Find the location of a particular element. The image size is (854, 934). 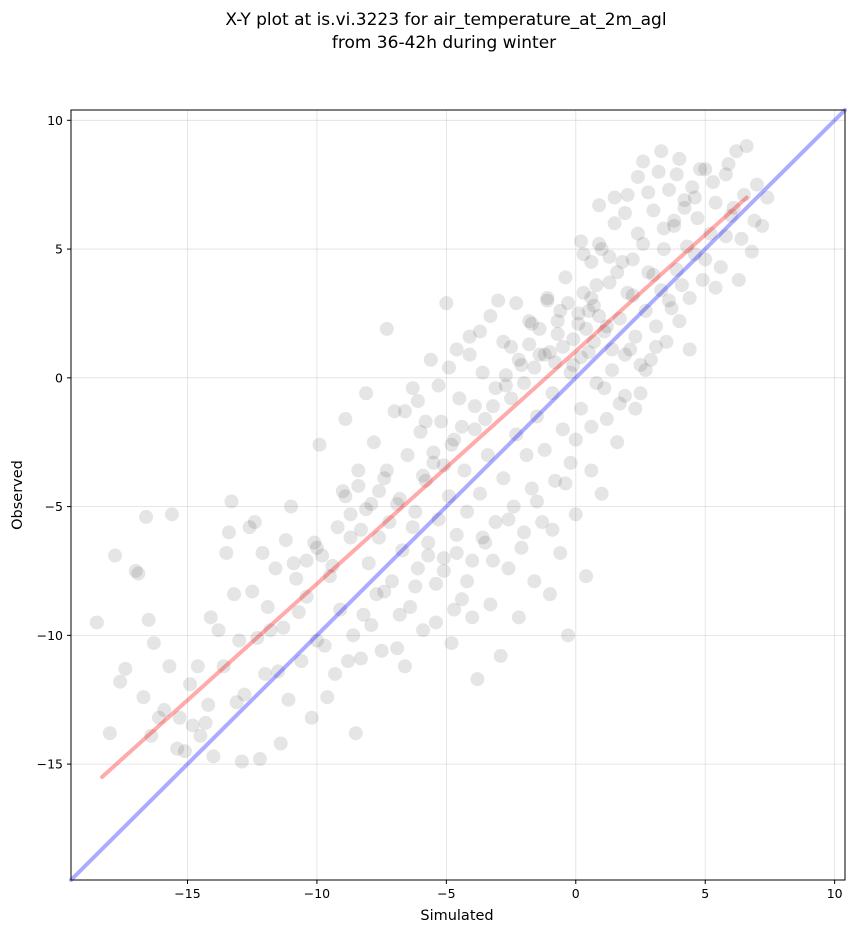

x-tick-label: −5 is located at coordinates (446, 893).